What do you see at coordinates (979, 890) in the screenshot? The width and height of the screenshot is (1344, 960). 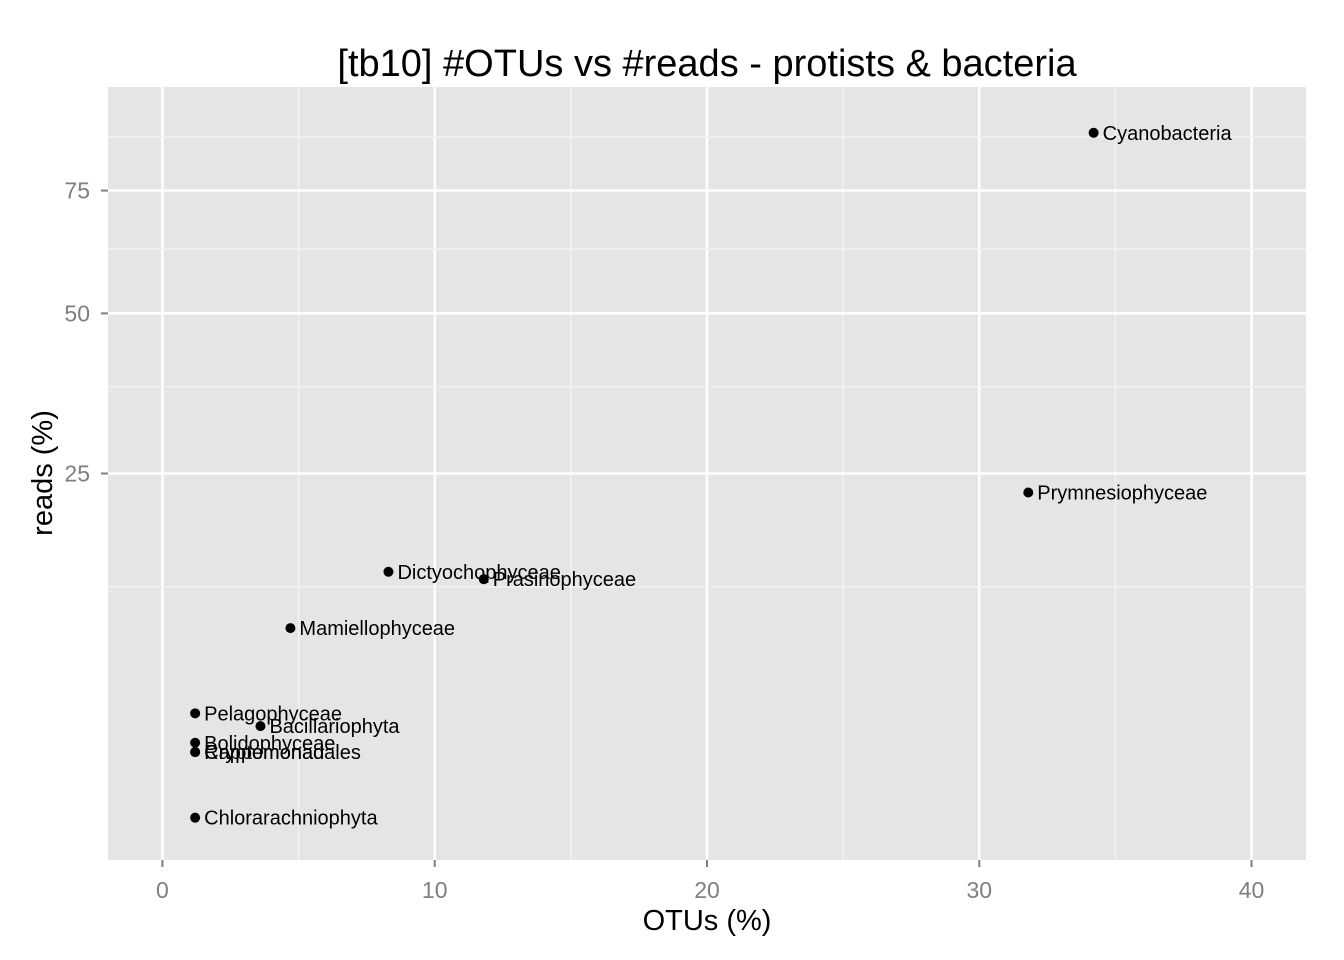 I see `x-tick-label: 30` at bounding box center [979, 890].